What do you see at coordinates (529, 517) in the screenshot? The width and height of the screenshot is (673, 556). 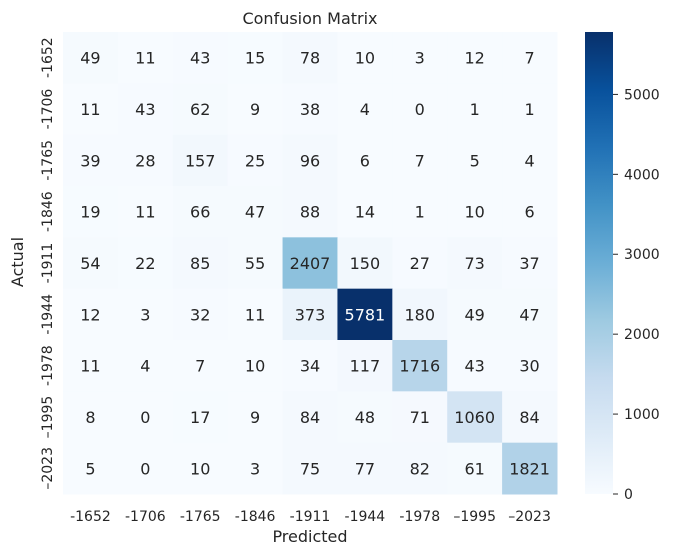 I see `x-tick-label: –2023` at bounding box center [529, 517].